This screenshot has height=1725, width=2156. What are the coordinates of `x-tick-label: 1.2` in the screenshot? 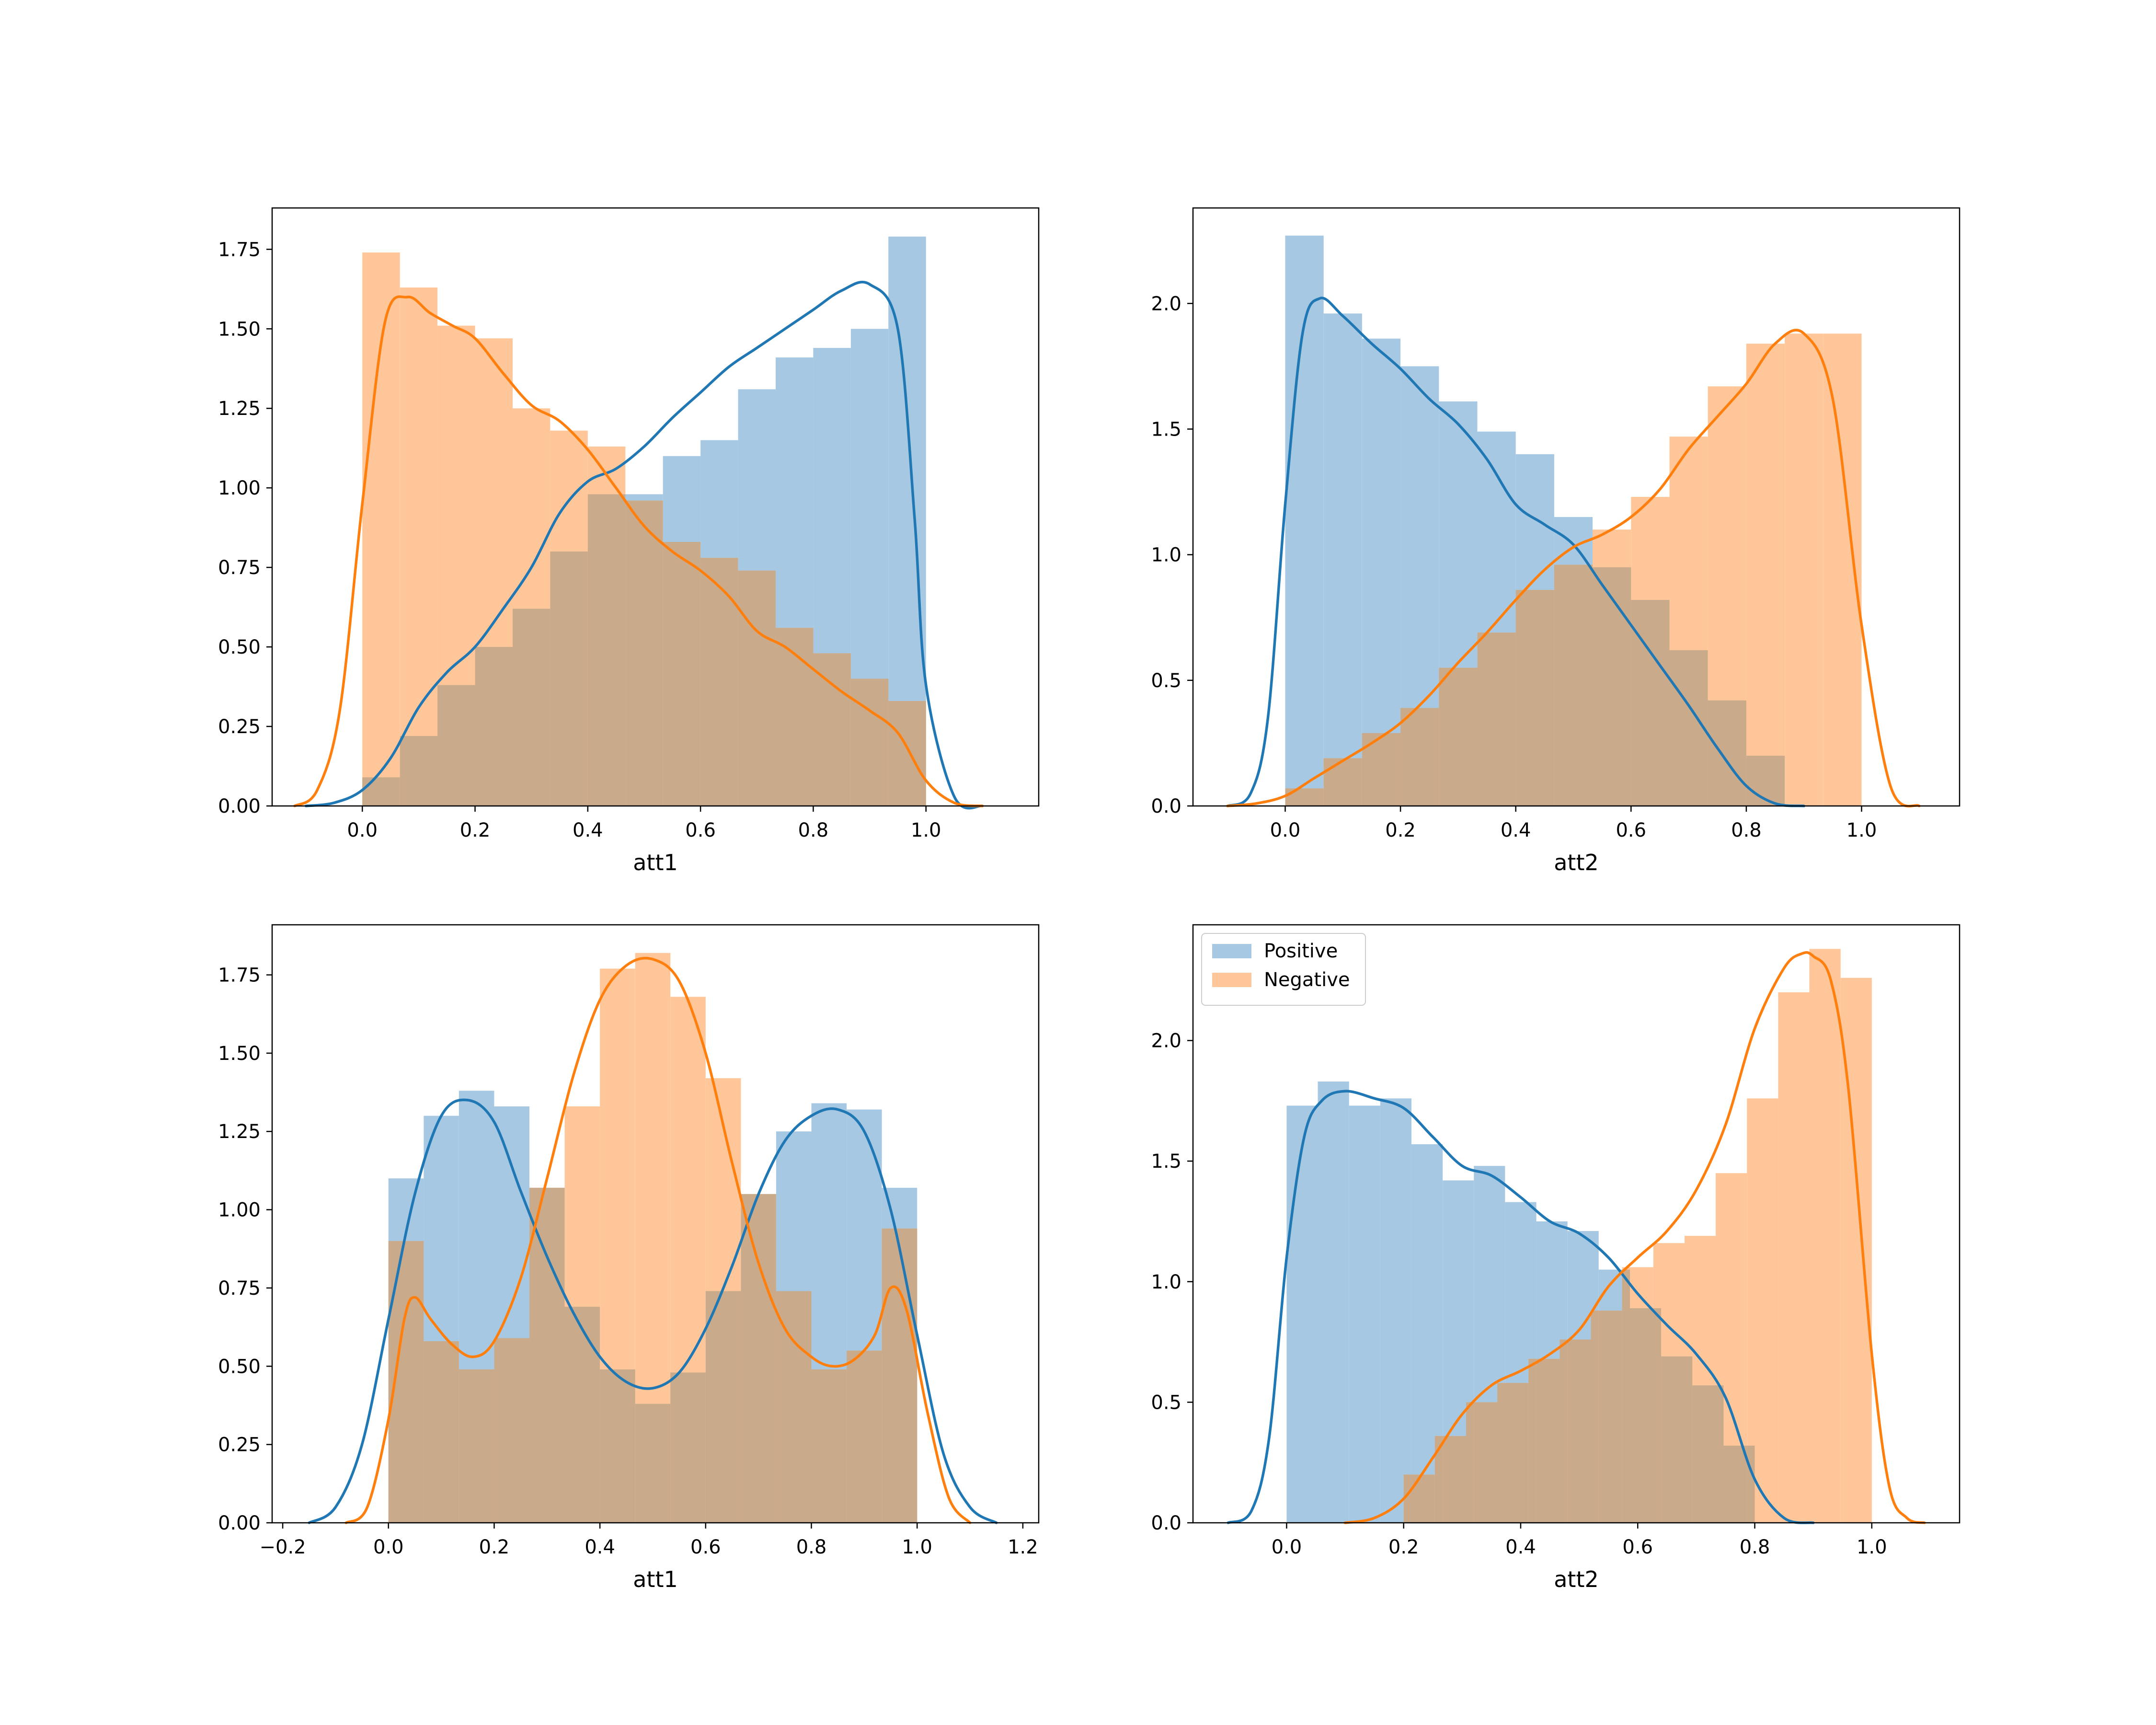 It's located at (1023, 1547).